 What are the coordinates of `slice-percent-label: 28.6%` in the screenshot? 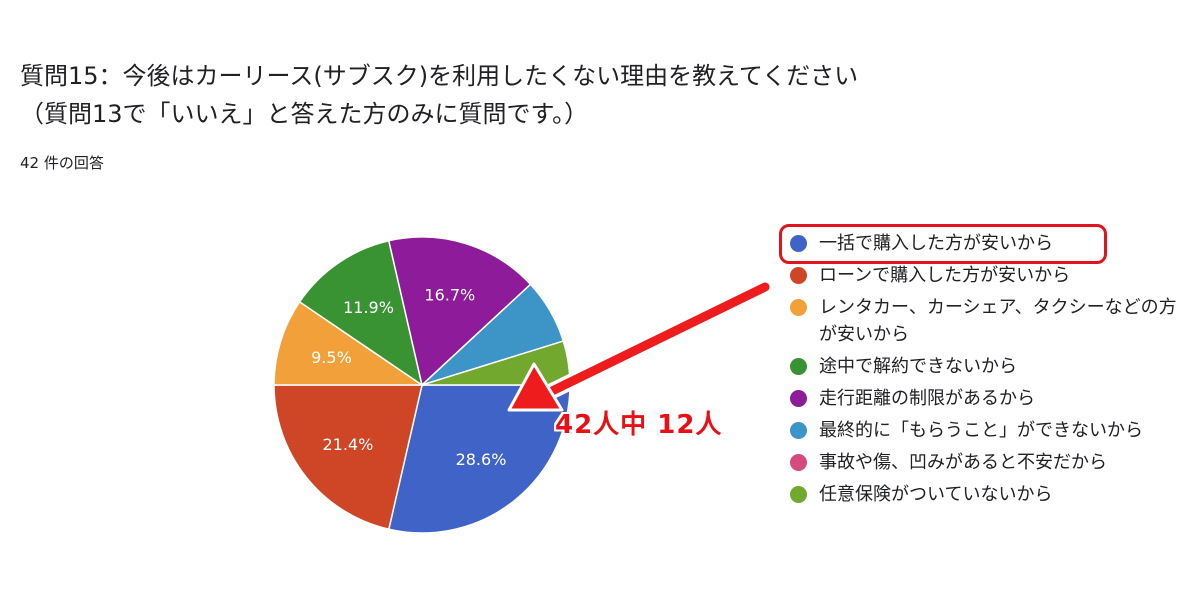 It's located at (481, 459).